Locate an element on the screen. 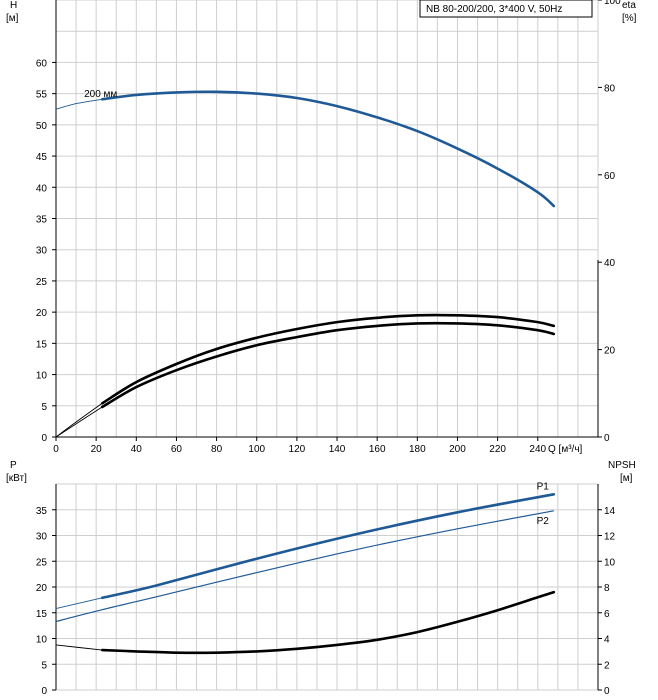 The height and width of the screenshot is (700, 658). y-tick-label: 60 is located at coordinates (42, 63).